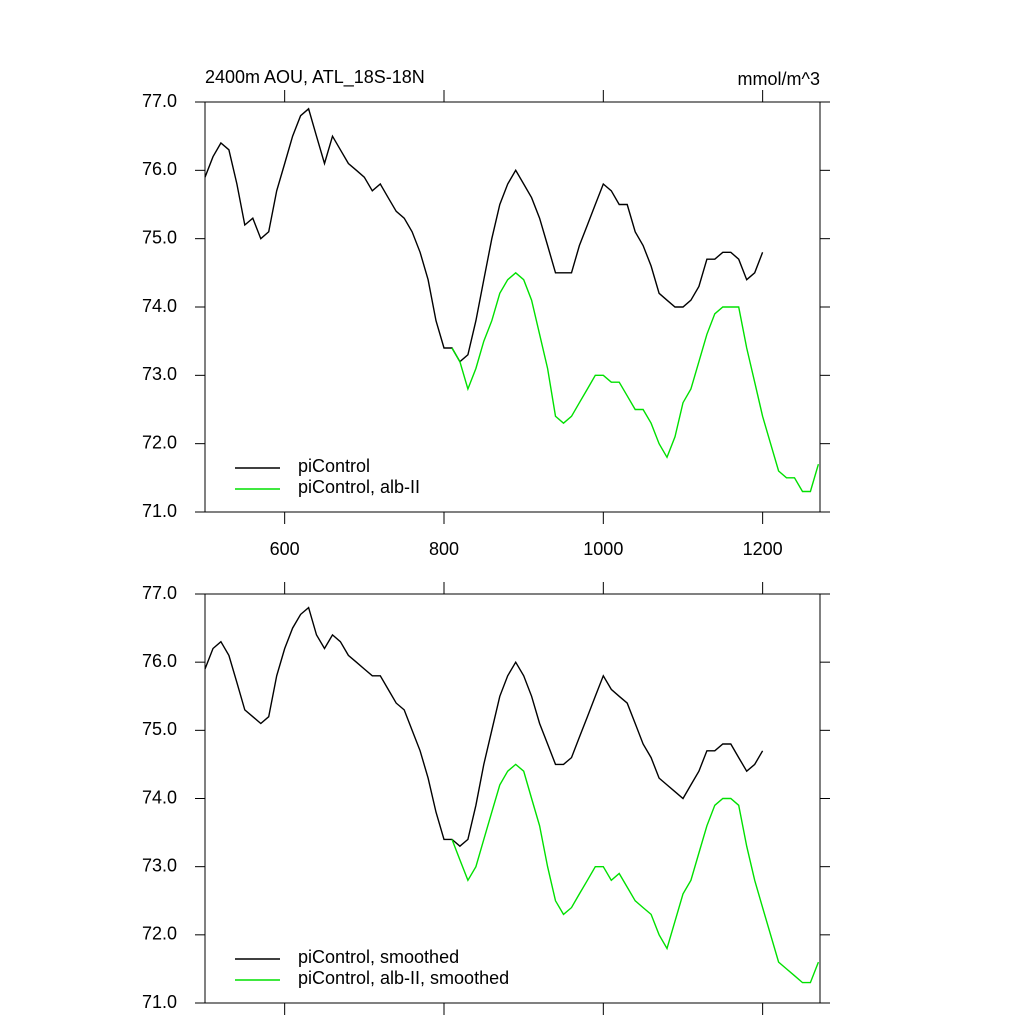 The height and width of the screenshot is (1024, 1024). I want to click on chart-title: 2400m AOU, ATL_18S-18N, so click(315, 77).